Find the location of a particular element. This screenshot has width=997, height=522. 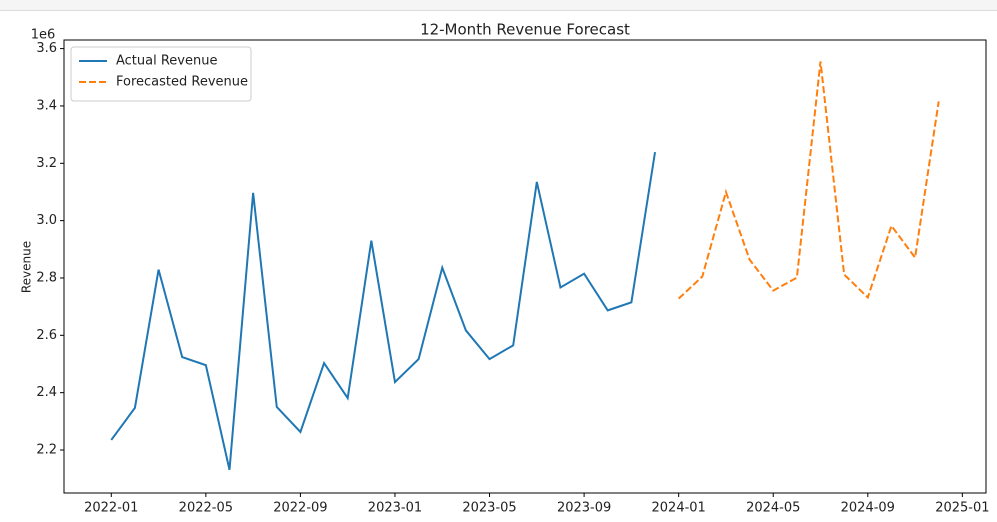

x-tick-label: 2024-09 is located at coordinates (868, 508).